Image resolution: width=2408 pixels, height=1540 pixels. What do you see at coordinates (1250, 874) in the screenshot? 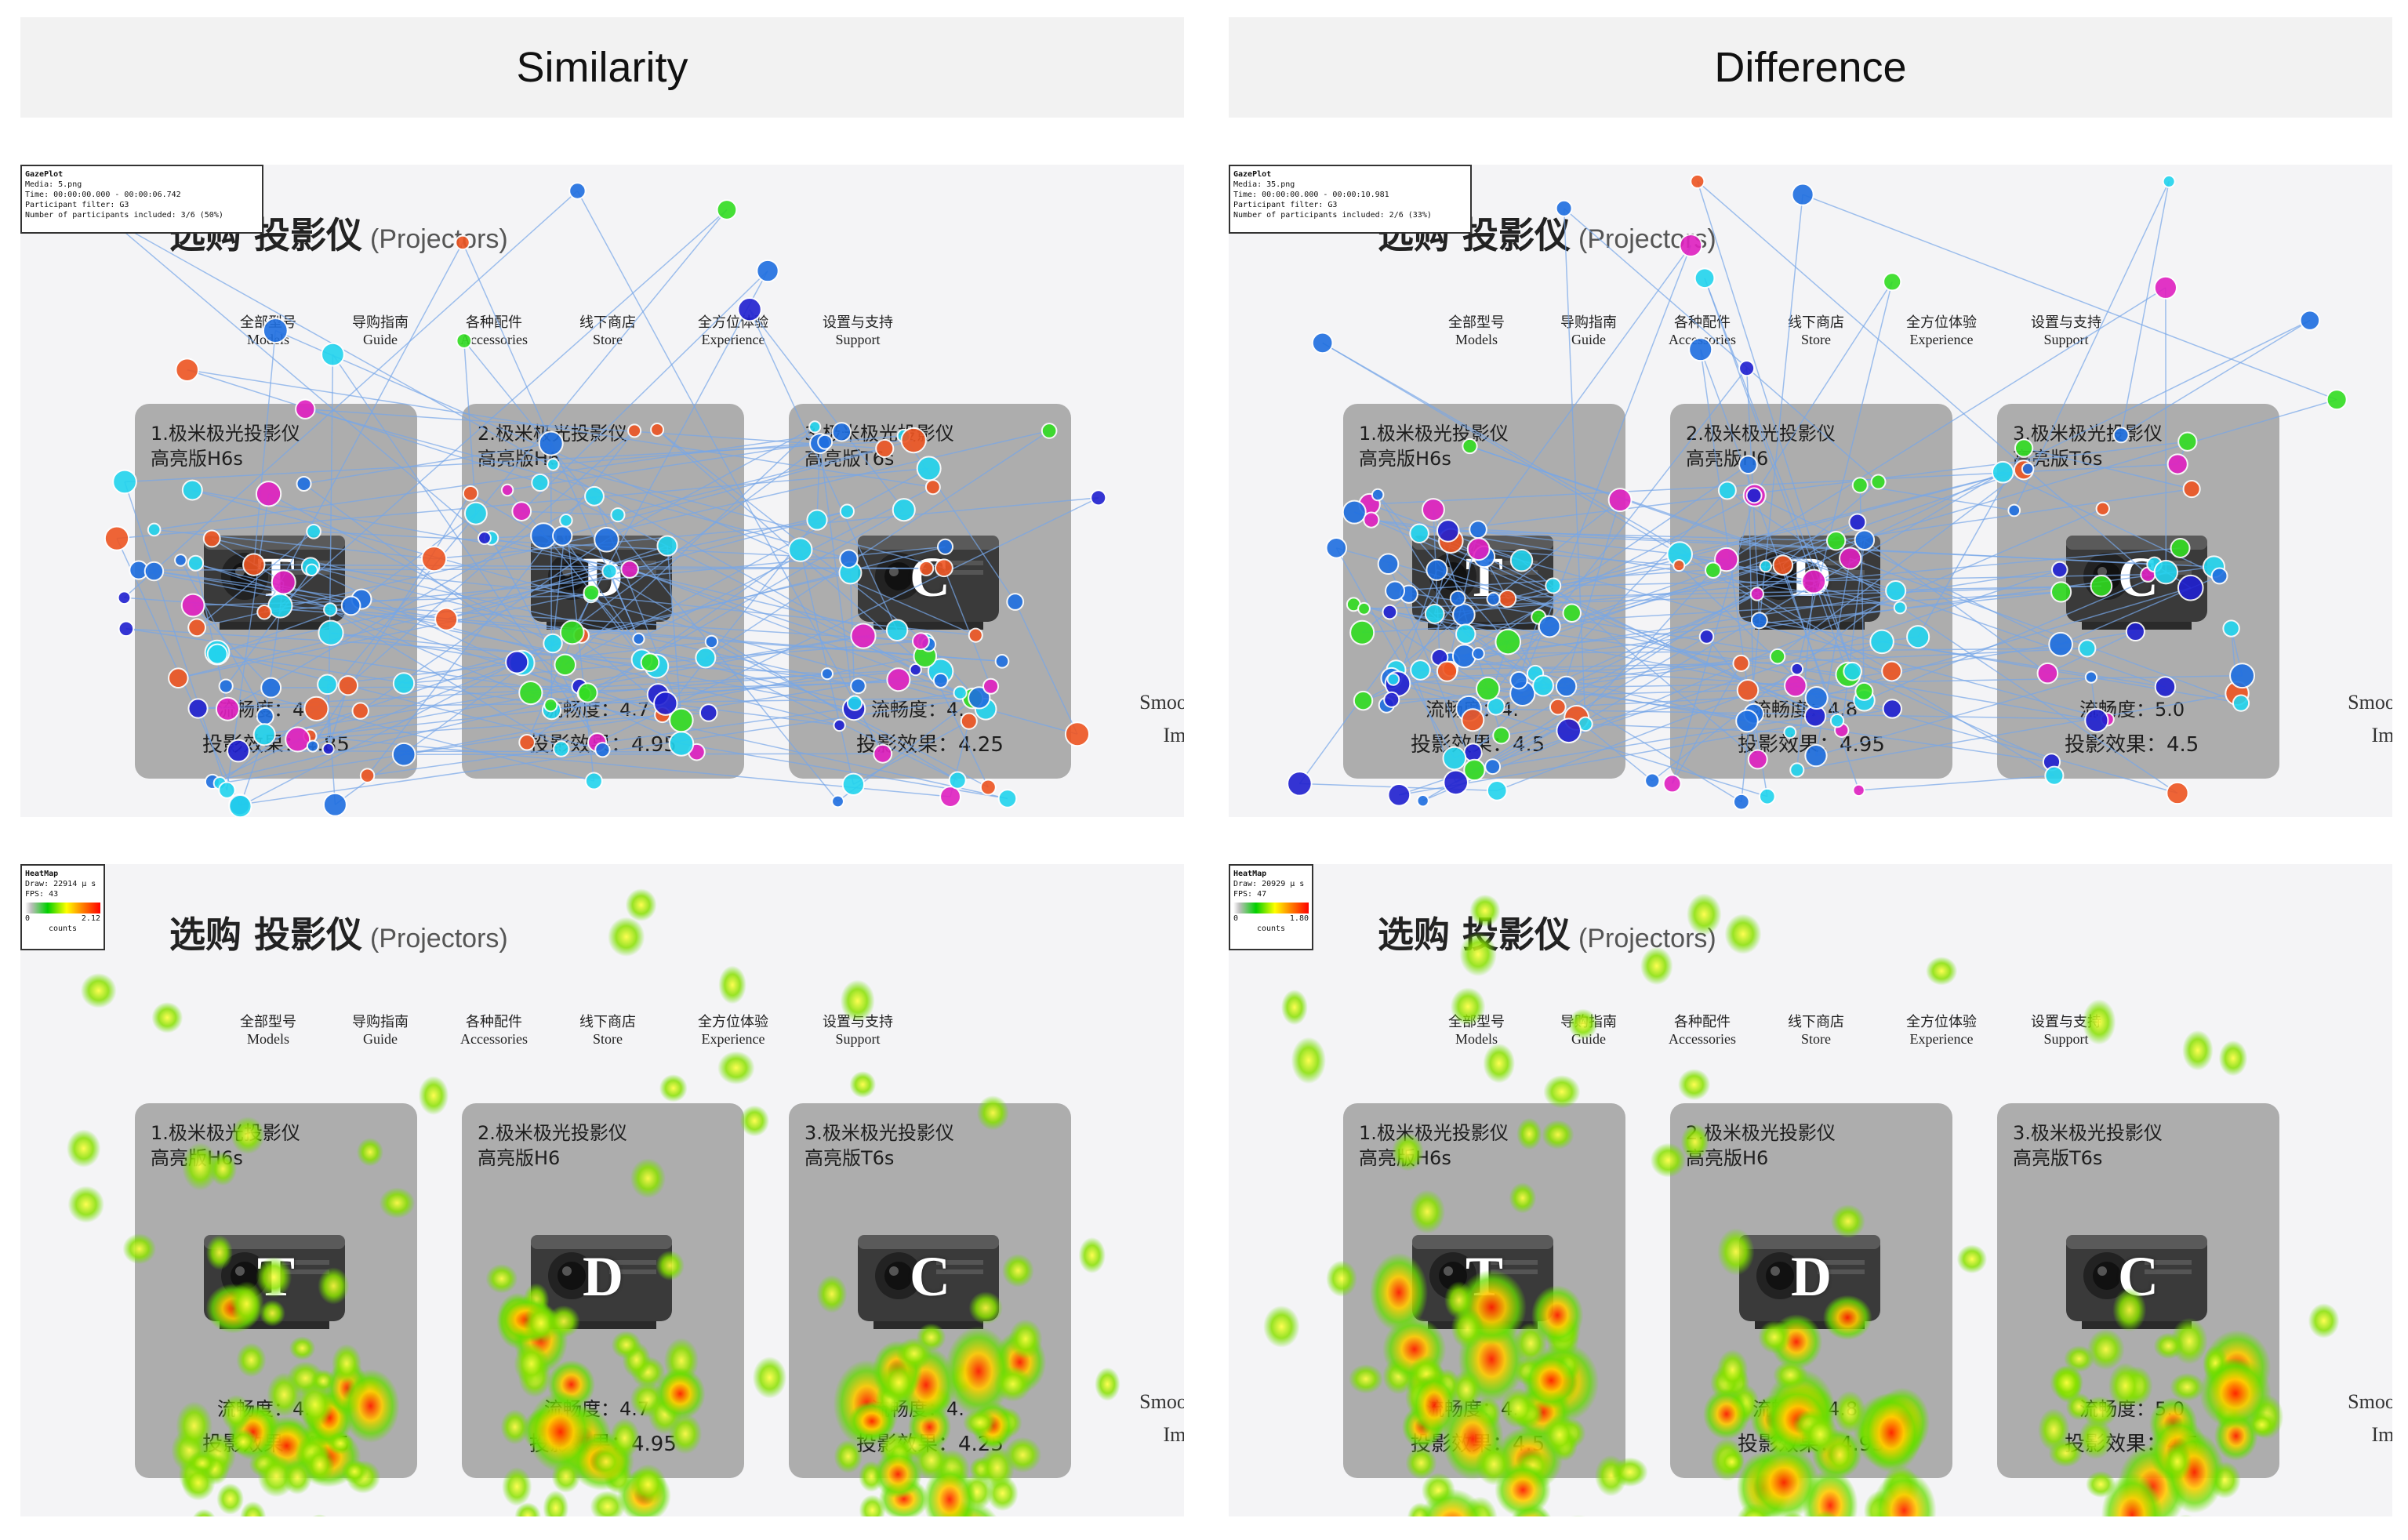
I see `heatmap-legend-title: HeatMap` at bounding box center [1250, 874].